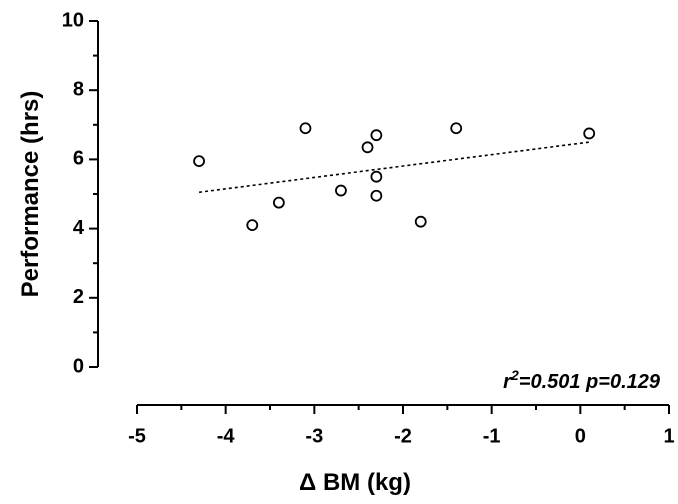 This screenshot has height=504, width=678. What do you see at coordinates (355, 482) in the screenshot?
I see `x-axis-label: Δ BM (kg)` at bounding box center [355, 482].